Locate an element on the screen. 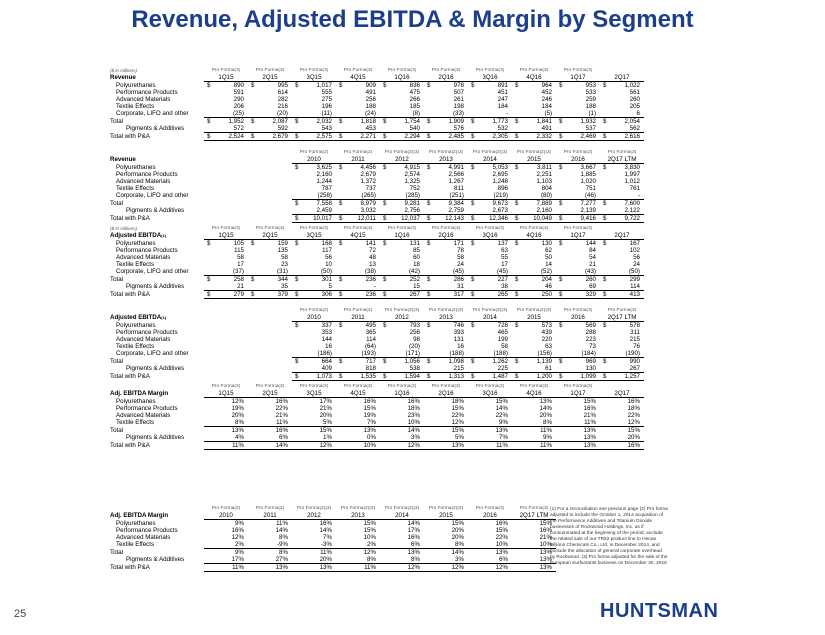  value-text: 1,818 is located at coordinates (368, 121).